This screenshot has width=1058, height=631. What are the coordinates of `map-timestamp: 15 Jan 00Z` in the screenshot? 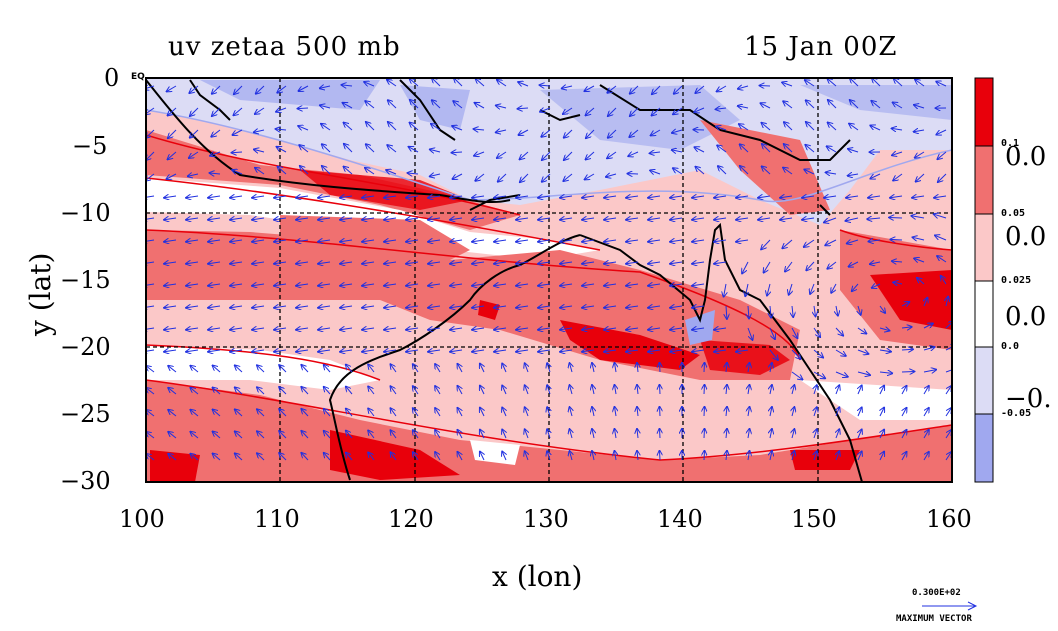 It's located at (821, 47).